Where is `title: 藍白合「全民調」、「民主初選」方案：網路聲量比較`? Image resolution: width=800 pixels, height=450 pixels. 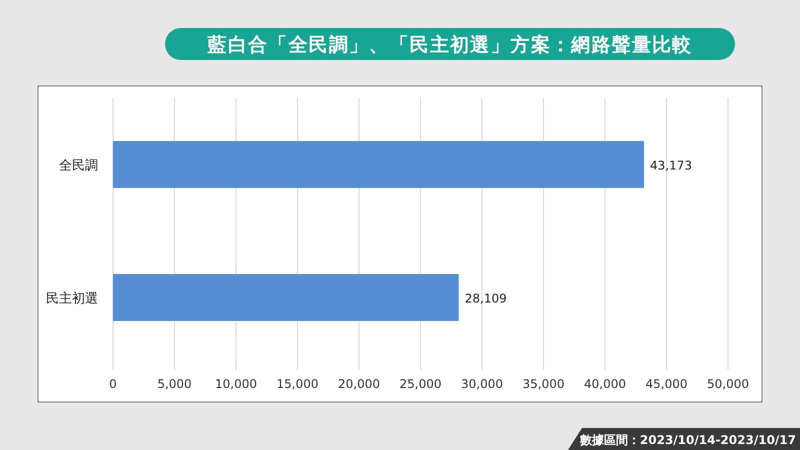 title: 藍白合「全民調」、「民主初選」方案：網路聲量比較 is located at coordinates (450, 45).